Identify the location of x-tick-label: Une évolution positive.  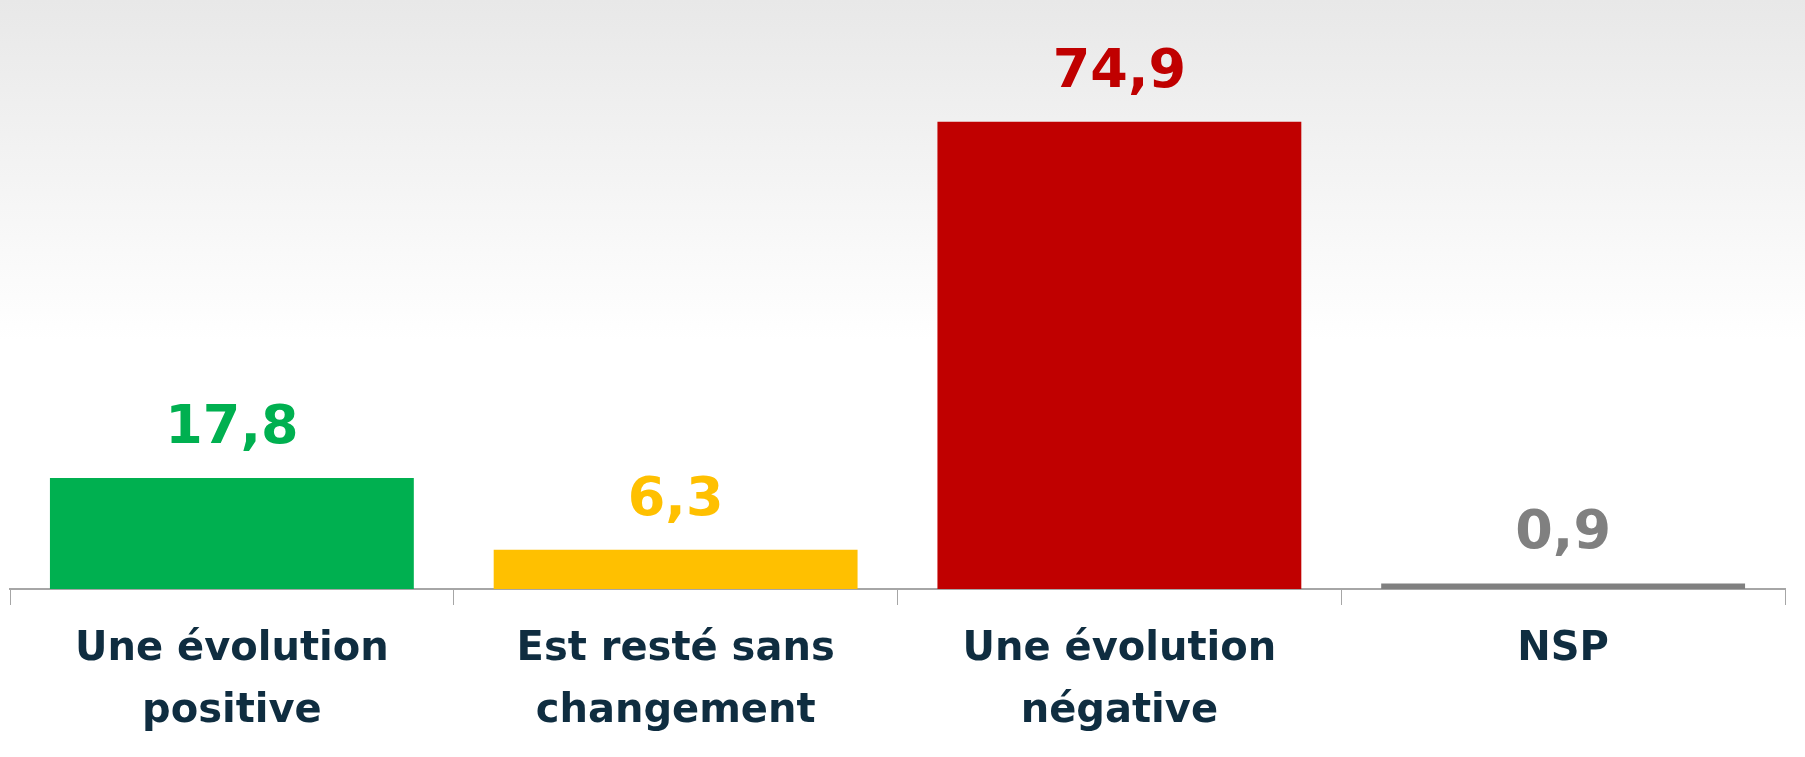
(232, 677).